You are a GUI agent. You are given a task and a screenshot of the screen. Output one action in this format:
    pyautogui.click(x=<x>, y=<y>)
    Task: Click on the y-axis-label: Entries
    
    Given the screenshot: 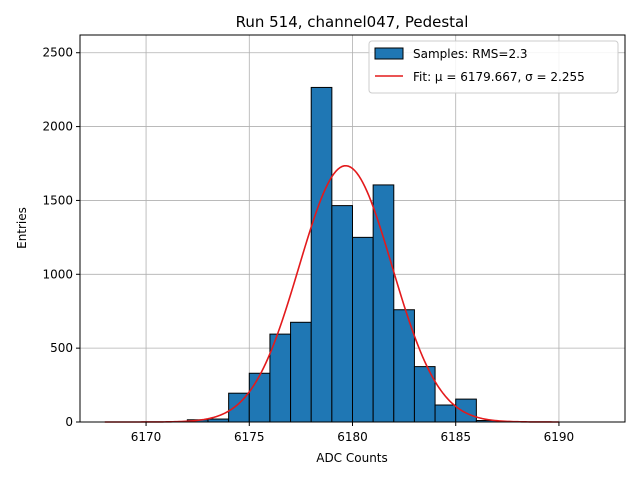 What is the action you would take?
    pyautogui.click(x=22, y=228)
    